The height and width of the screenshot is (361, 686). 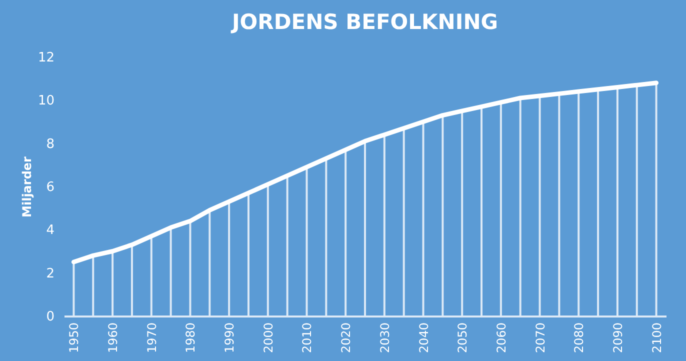 What do you see at coordinates (191, 338) in the screenshot?
I see `x-tick-label: 1980` at bounding box center [191, 338].